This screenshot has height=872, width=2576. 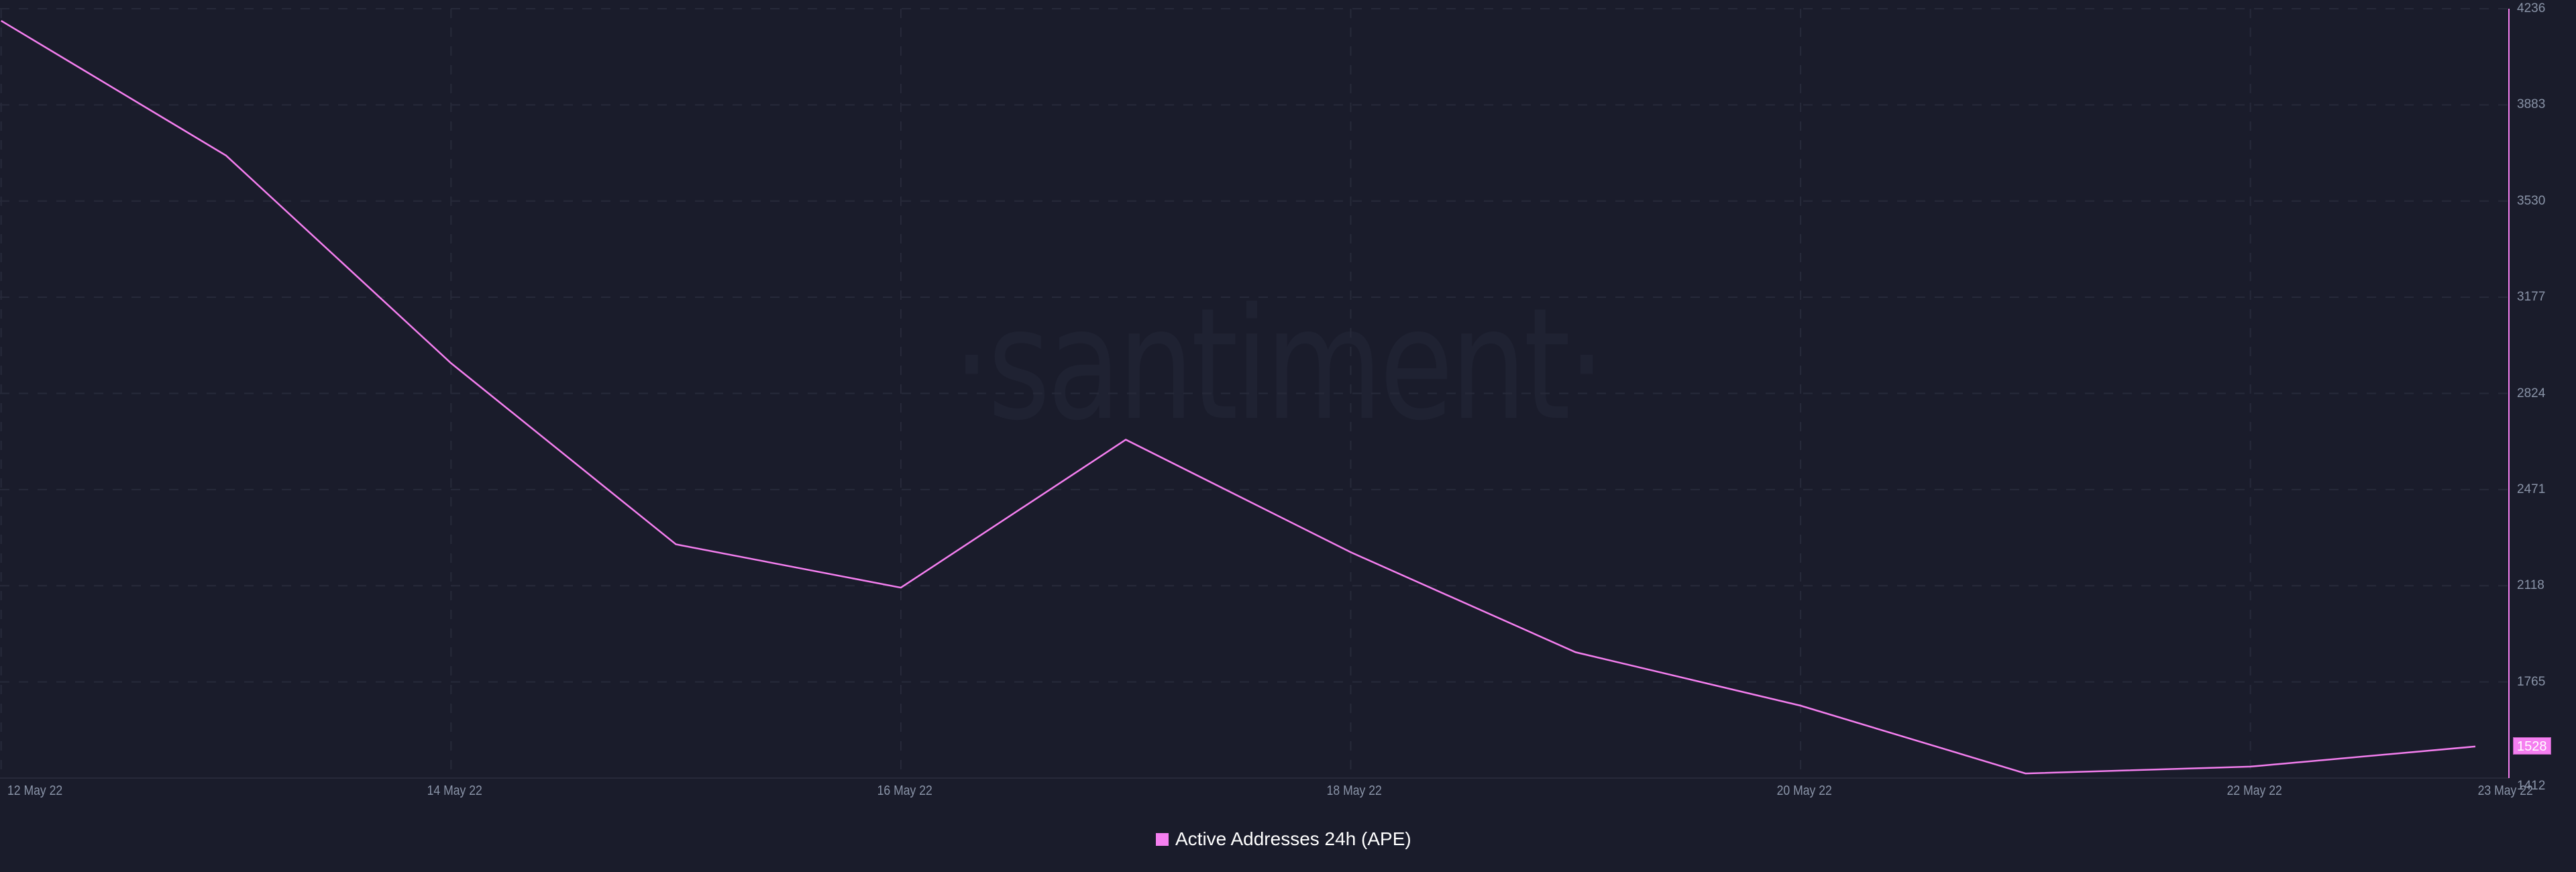 What do you see at coordinates (2532, 746) in the screenshot?
I see `last-value-badge: 1528` at bounding box center [2532, 746].